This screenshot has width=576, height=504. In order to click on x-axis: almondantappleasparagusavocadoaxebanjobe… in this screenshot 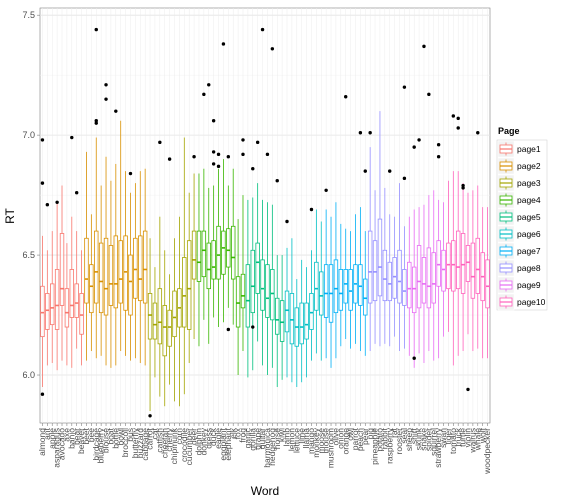, I will do `click(264, 449)`.